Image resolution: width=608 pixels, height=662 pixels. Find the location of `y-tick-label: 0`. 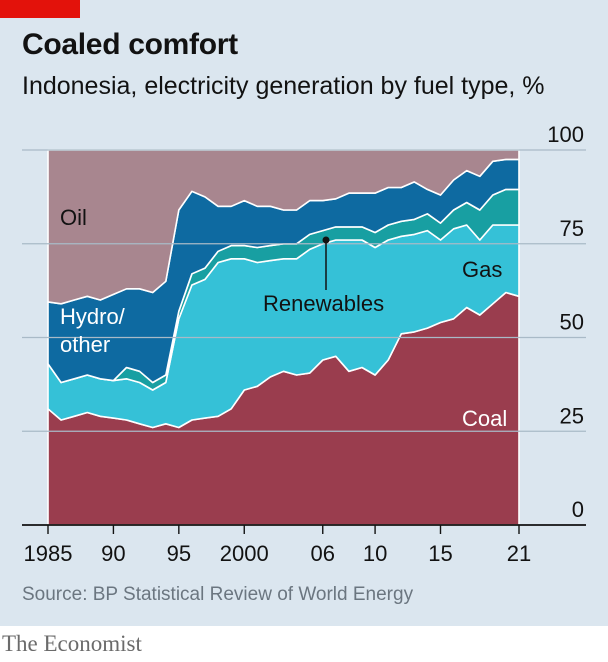

y-tick-label: 0 is located at coordinates (578, 509).